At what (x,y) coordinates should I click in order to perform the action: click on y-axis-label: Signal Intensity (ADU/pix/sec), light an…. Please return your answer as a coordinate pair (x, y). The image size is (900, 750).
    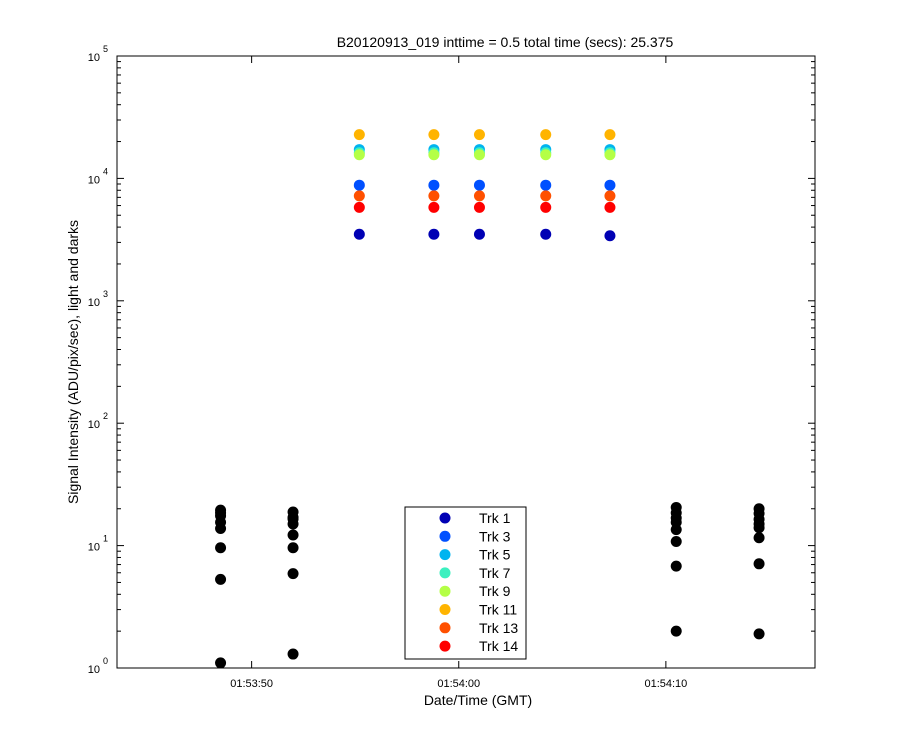
    Looking at the image, I should click on (73, 362).